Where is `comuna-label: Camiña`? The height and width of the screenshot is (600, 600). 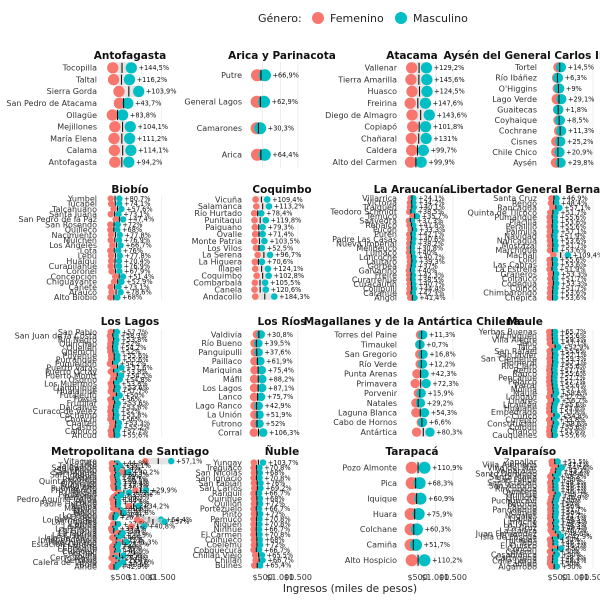 comuna-label: Camiña is located at coordinates (382, 545).